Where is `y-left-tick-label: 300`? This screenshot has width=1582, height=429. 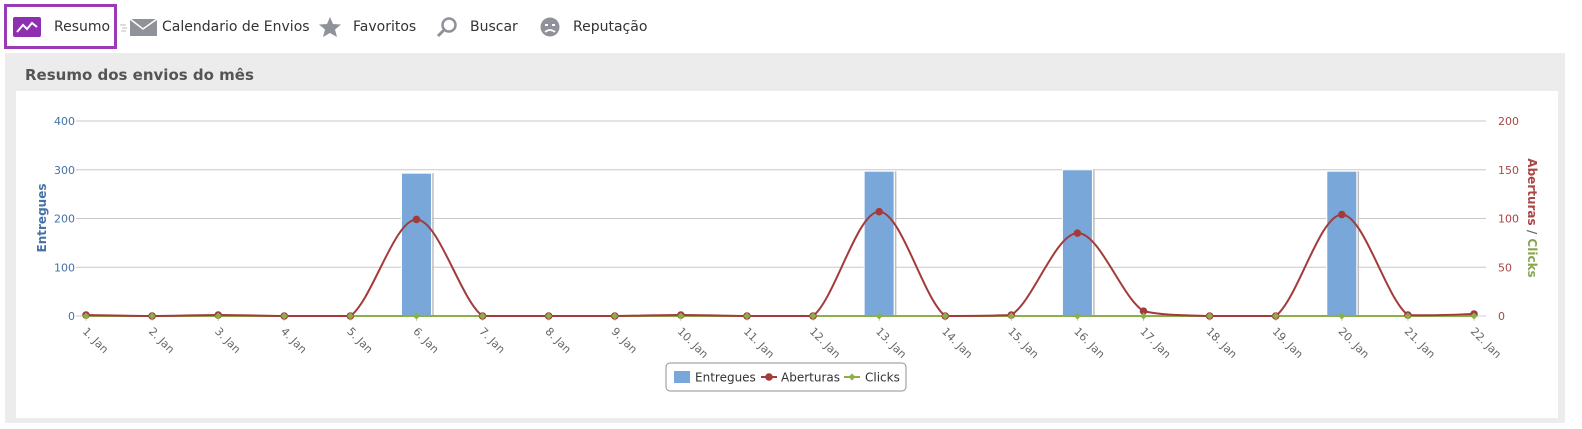 y-left-tick-label: 300 is located at coordinates (64, 170).